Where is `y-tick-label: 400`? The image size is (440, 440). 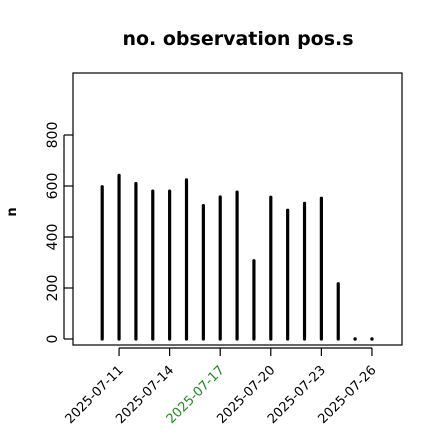
y-tick-label: 400 is located at coordinates (53, 237).